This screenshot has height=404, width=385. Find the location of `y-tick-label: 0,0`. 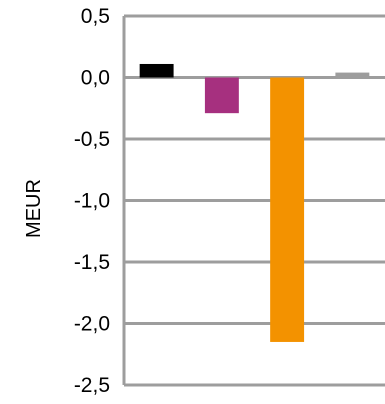

y-tick-label: 0,0 is located at coordinates (95, 78).